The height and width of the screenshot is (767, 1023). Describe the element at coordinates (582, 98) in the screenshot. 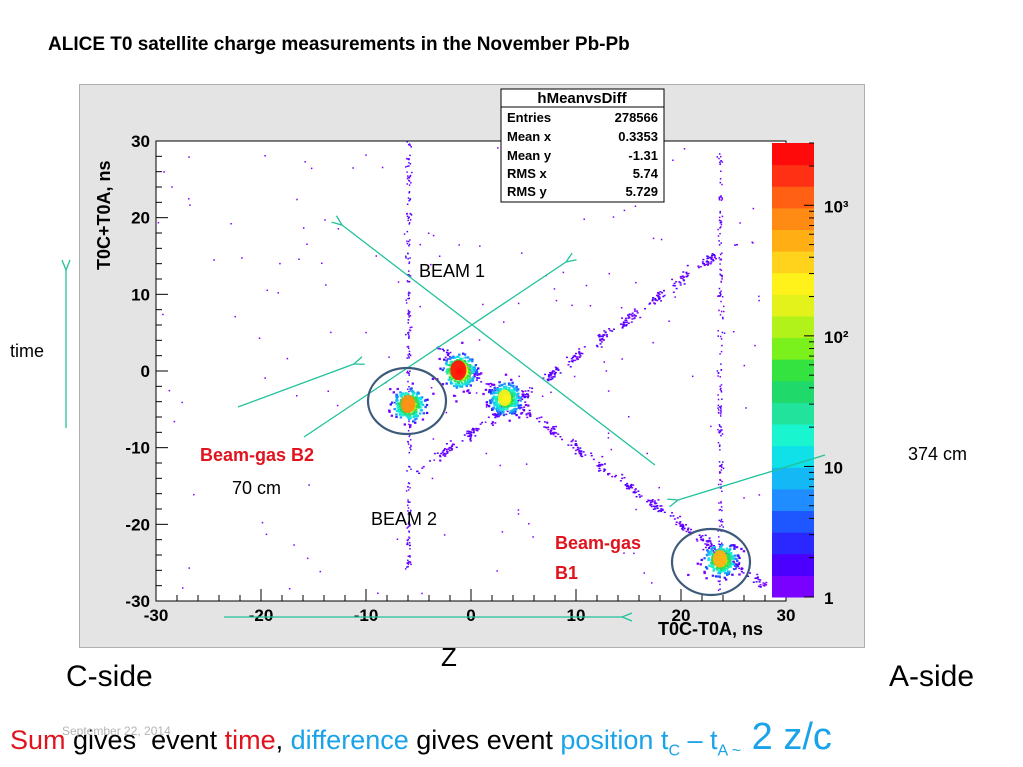

I see `stats-title: hMeanvsDiff` at that location.